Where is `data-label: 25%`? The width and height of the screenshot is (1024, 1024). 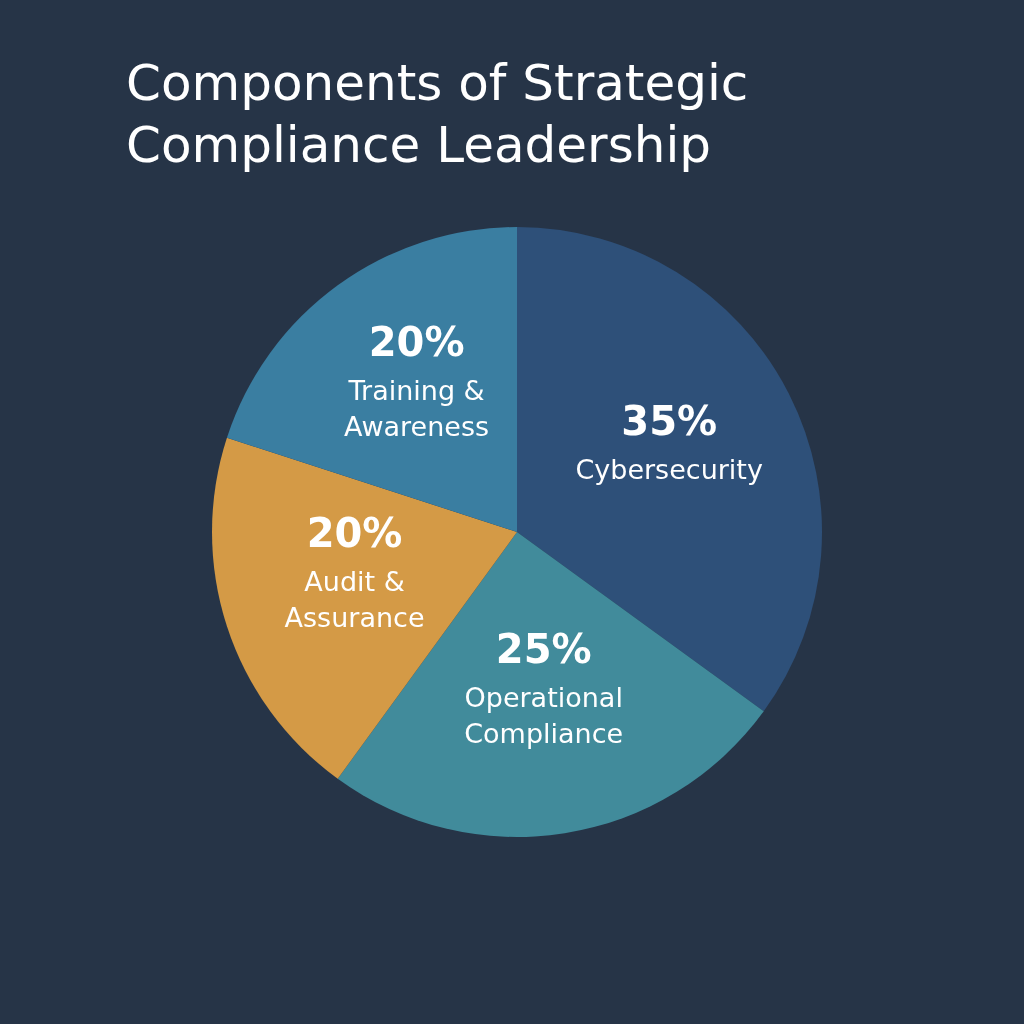
data-label: 25% is located at coordinates (543, 648).